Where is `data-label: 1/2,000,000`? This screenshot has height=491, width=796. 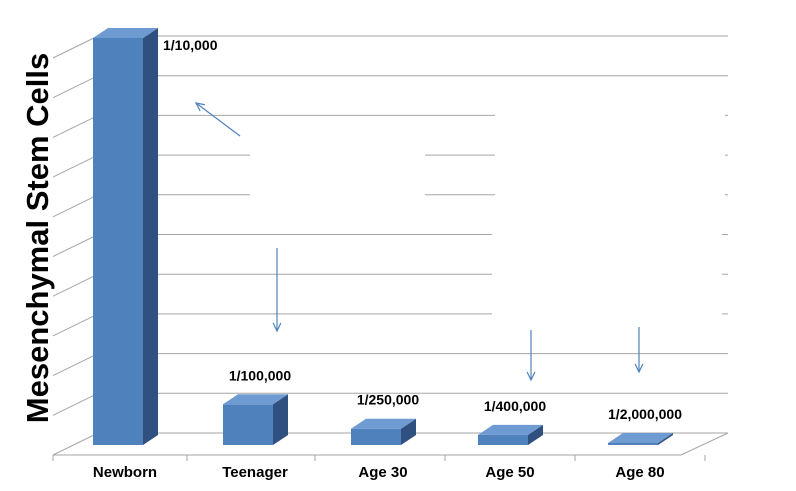
data-label: 1/2,000,000 is located at coordinates (645, 414).